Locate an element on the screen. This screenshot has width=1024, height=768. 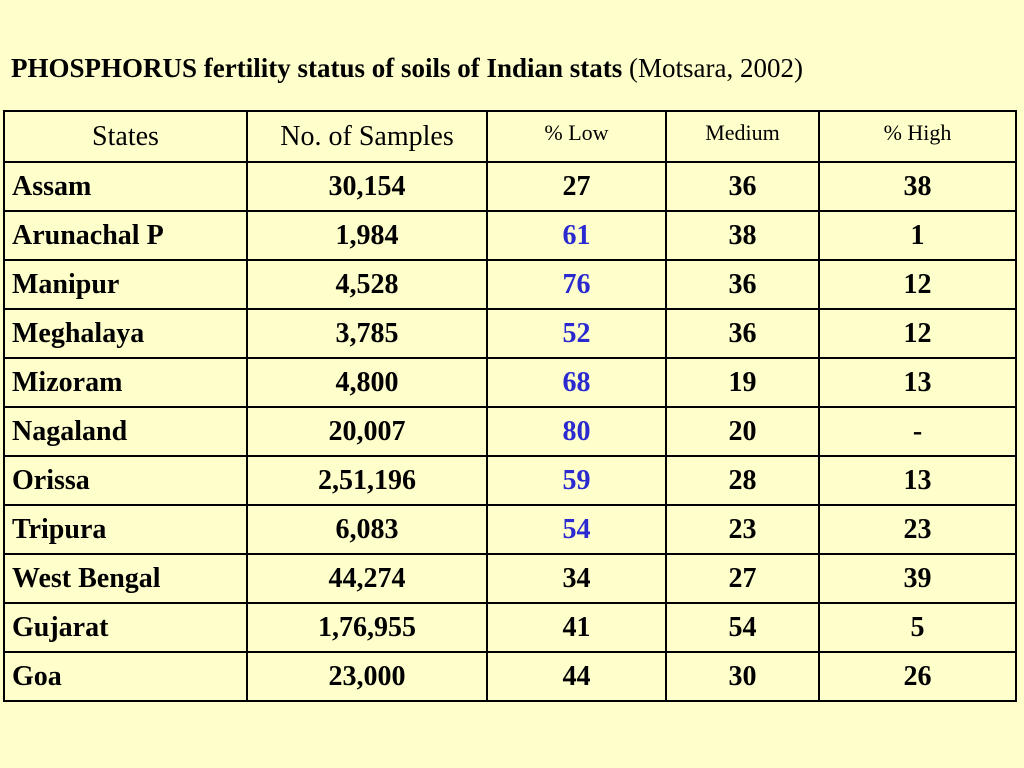
table-row: West Bengal 44,274 34 27 39 is located at coordinates (510, 578).